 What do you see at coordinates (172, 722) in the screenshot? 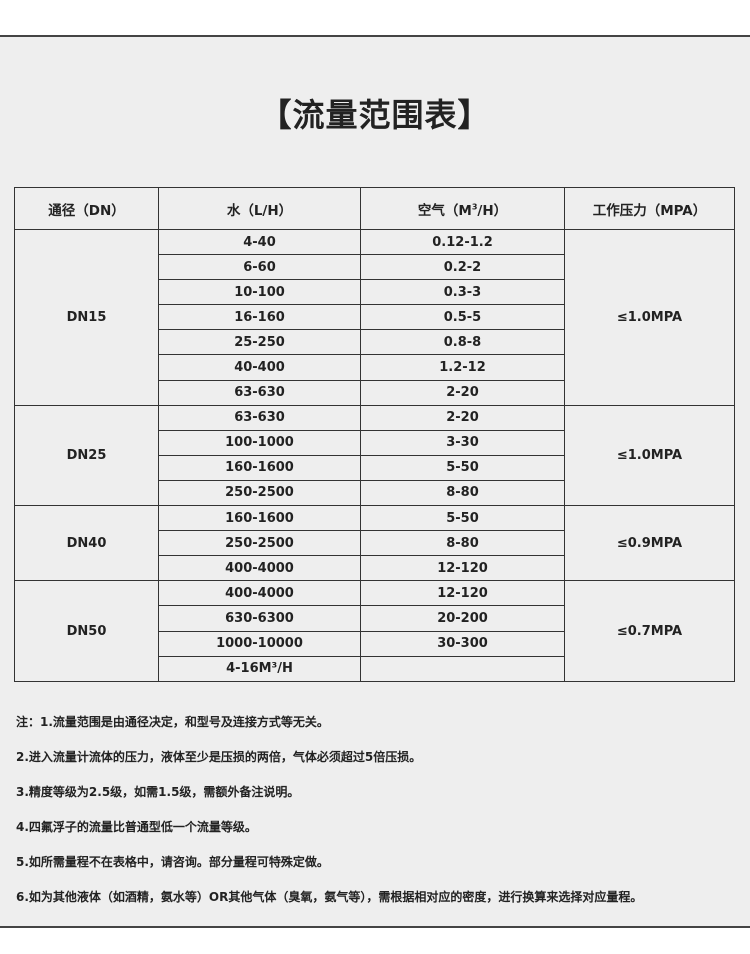
I see `note-item: 注：1.流量范围是由通径决定，和型号及连接方式等无关。` at bounding box center [172, 722].